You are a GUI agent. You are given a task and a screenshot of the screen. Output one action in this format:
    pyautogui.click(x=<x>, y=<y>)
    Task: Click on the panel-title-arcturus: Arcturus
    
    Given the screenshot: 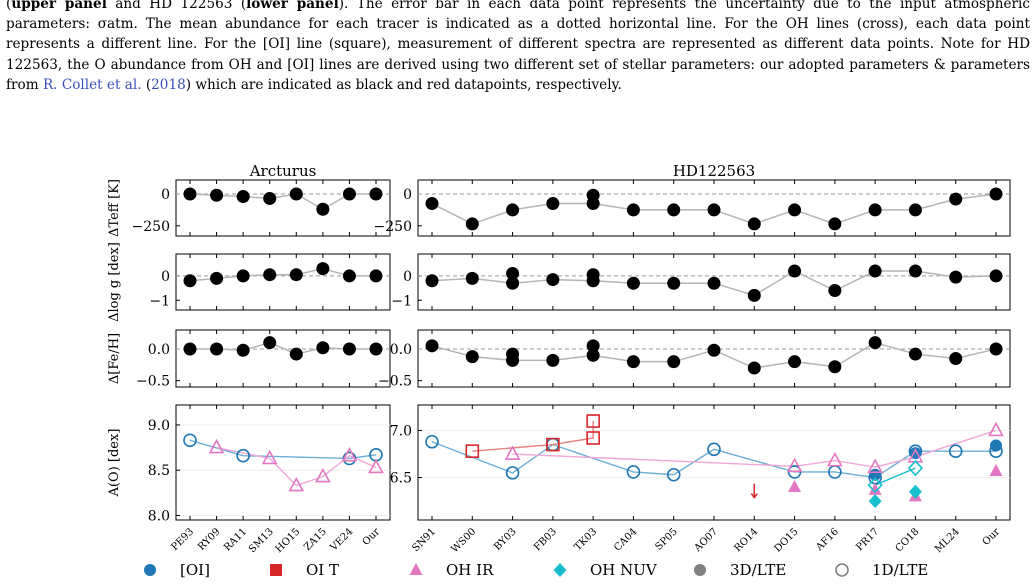 What is the action you would take?
    pyautogui.click(x=283, y=171)
    